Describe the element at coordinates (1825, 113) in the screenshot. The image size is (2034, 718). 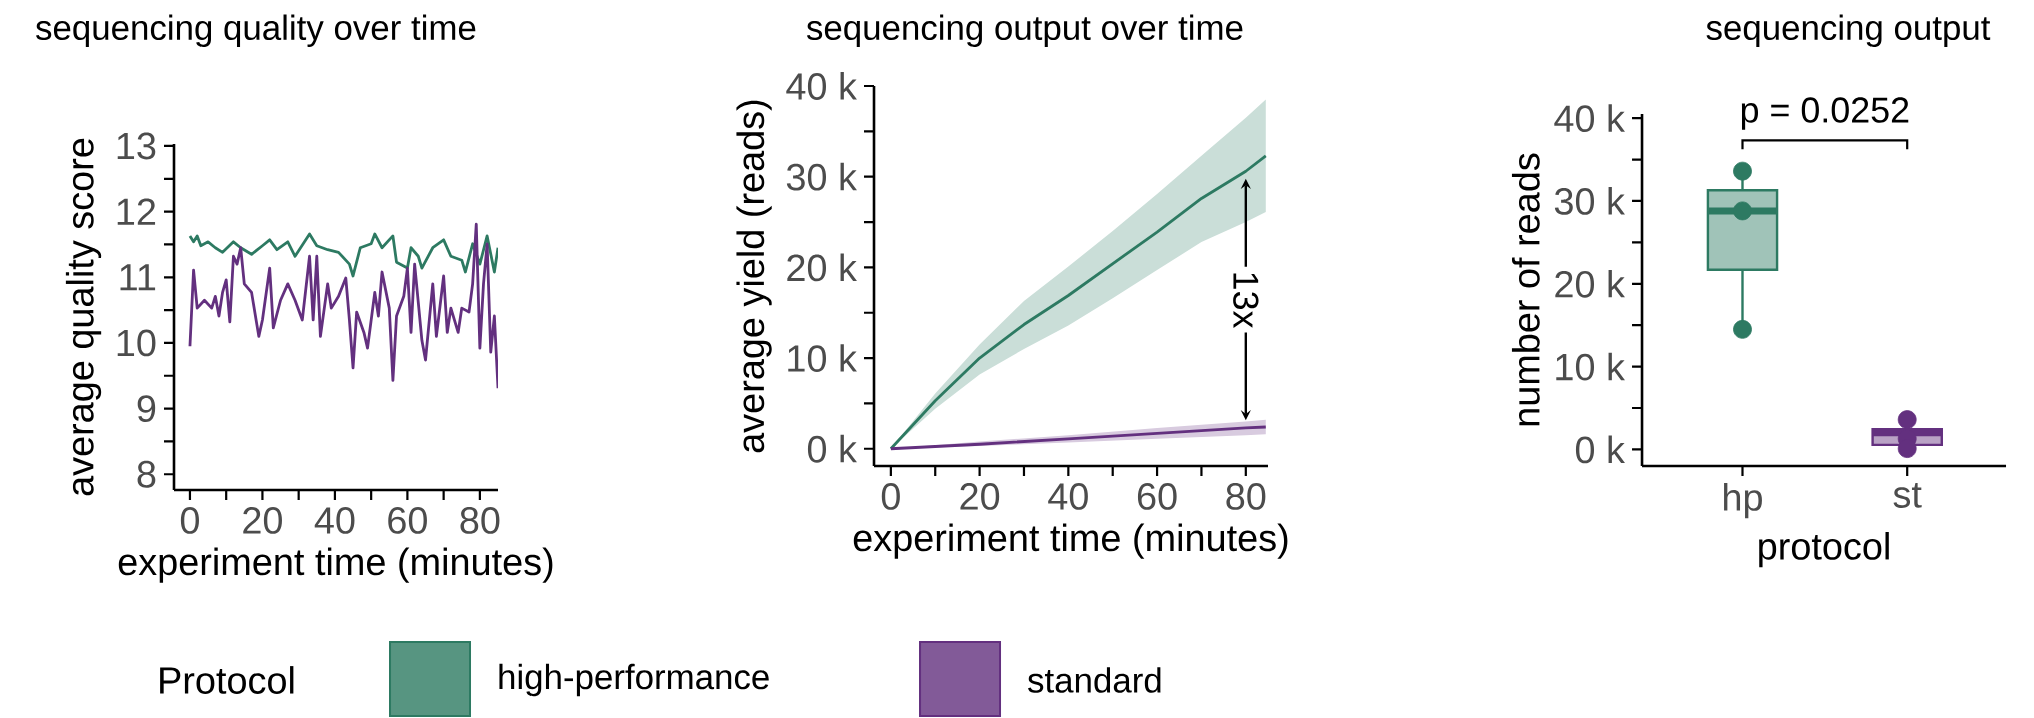
I see `annotation: p = 0.0252` at that location.